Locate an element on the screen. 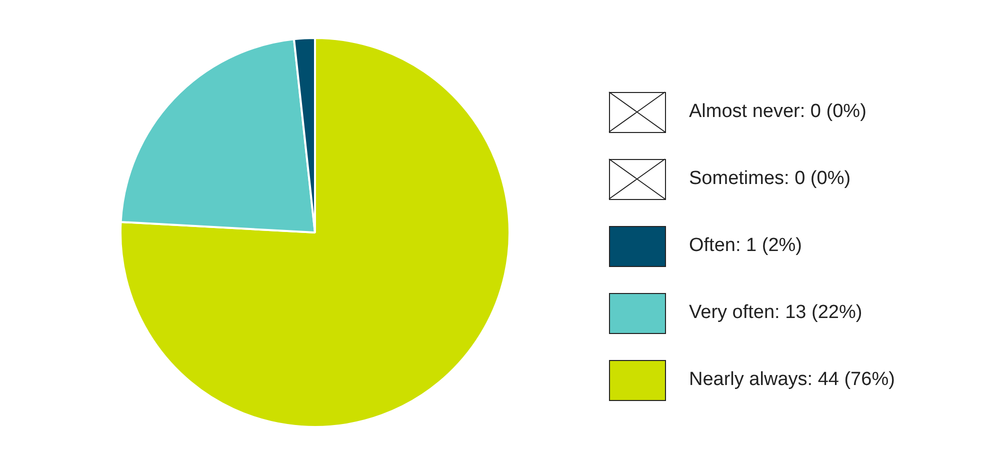 Image resolution: width=1000 pixels, height=465 pixels. legend-label: Nearly always: 44 (76%) is located at coordinates (792, 379).